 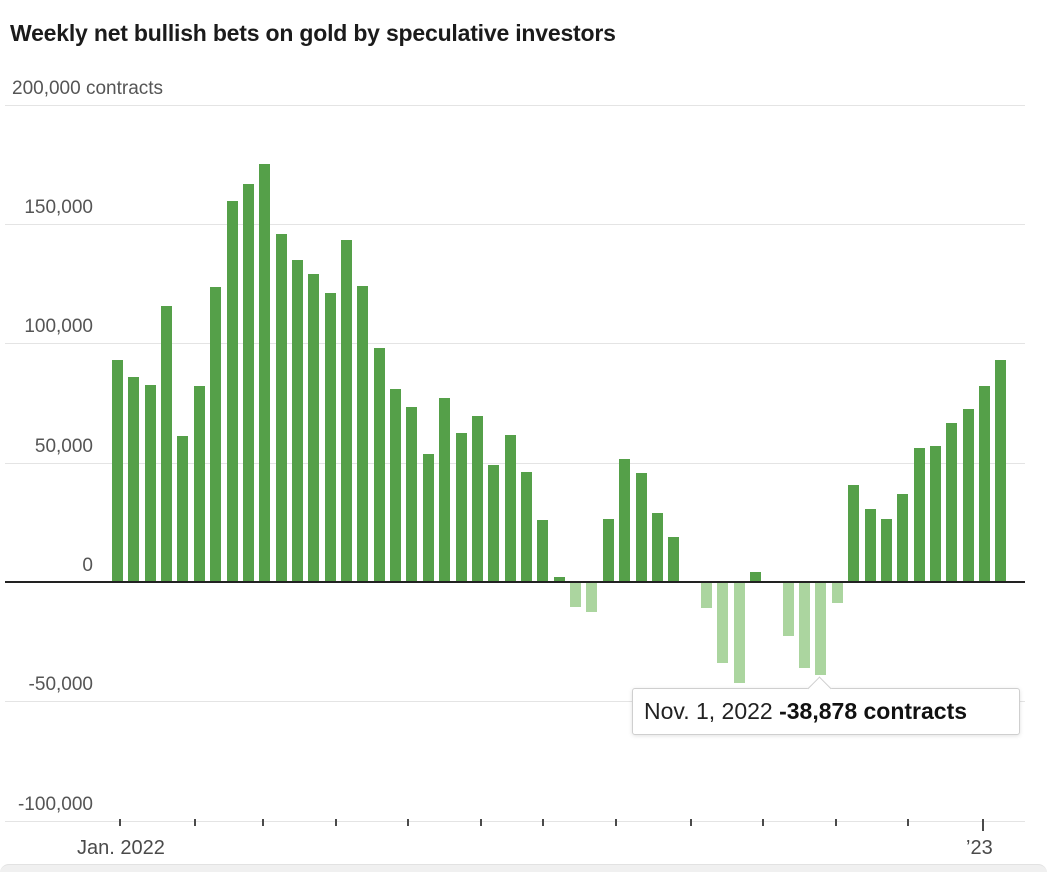 I want to click on tooltip-text: Nov. 1, 2022 -38,878 contracts, so click(x=805, y=711).